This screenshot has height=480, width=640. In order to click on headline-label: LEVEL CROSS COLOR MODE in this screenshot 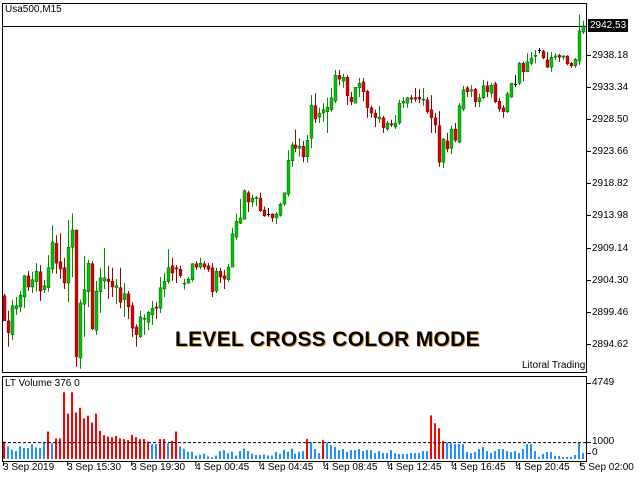, I will do `click(327, 339)`.